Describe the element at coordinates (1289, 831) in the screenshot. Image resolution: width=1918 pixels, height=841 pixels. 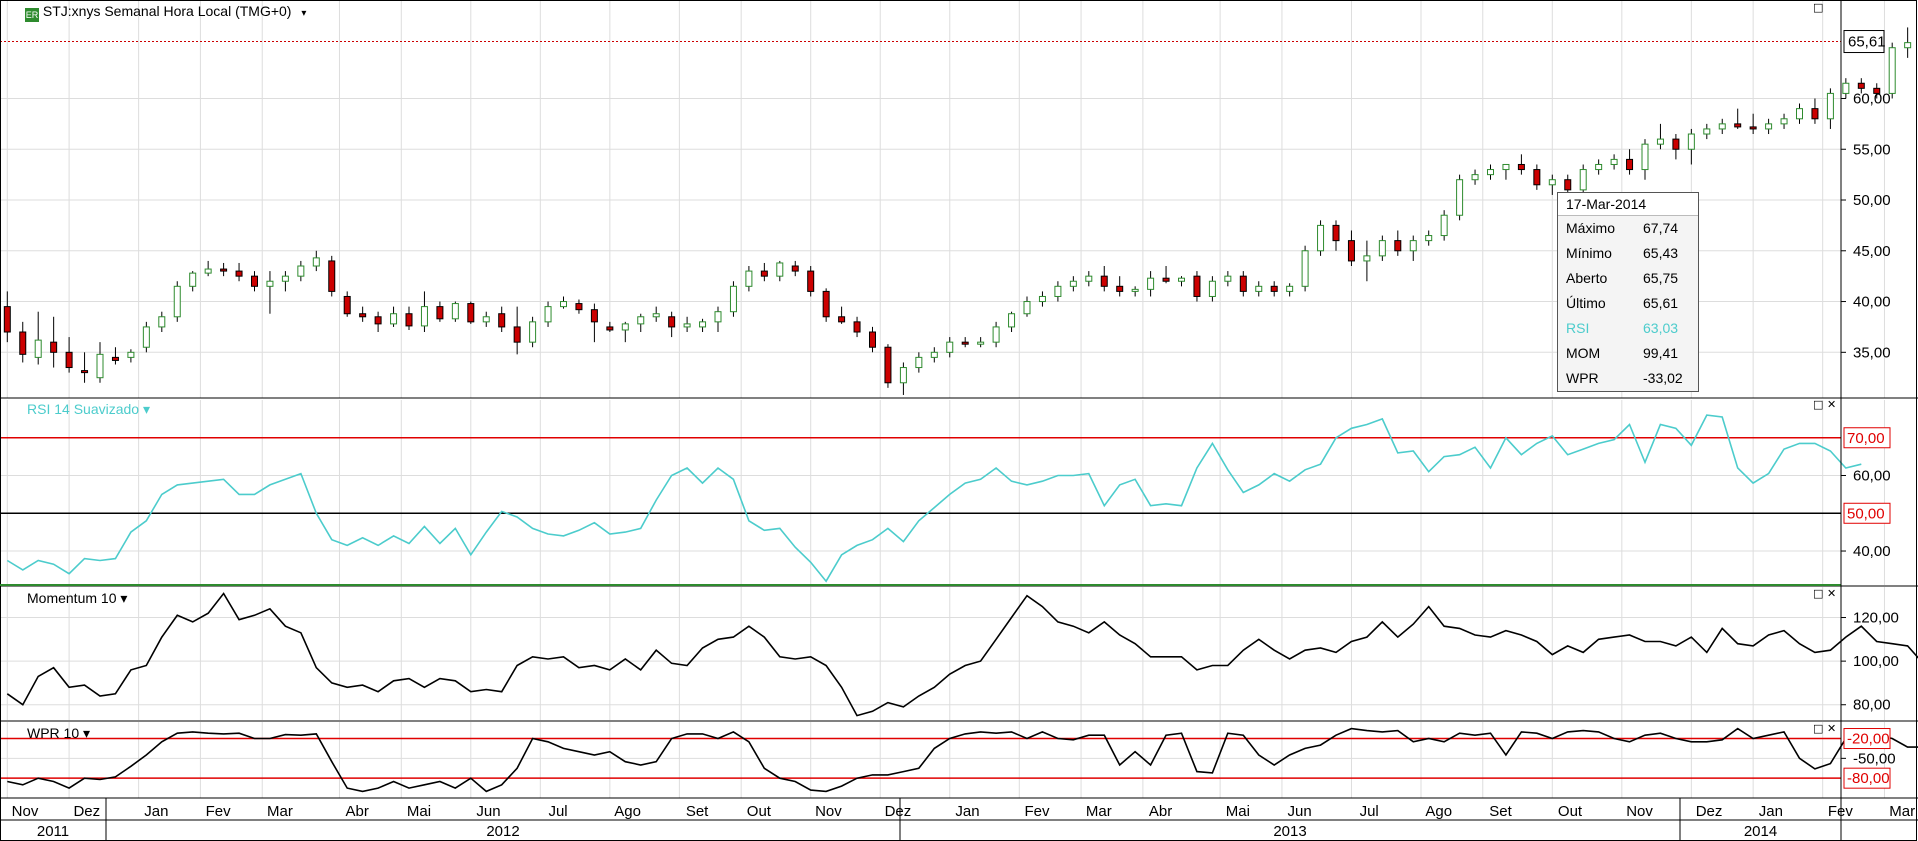
I see `year-label: 2013` at that location.